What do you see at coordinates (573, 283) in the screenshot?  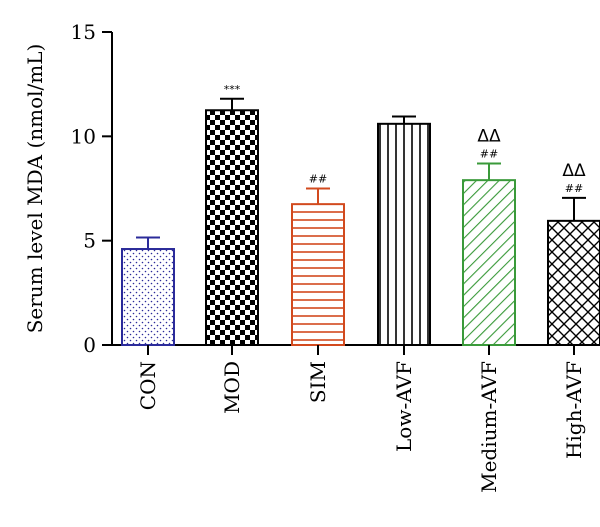 I see `bar-high-avf` at bounding box center [573, 283].